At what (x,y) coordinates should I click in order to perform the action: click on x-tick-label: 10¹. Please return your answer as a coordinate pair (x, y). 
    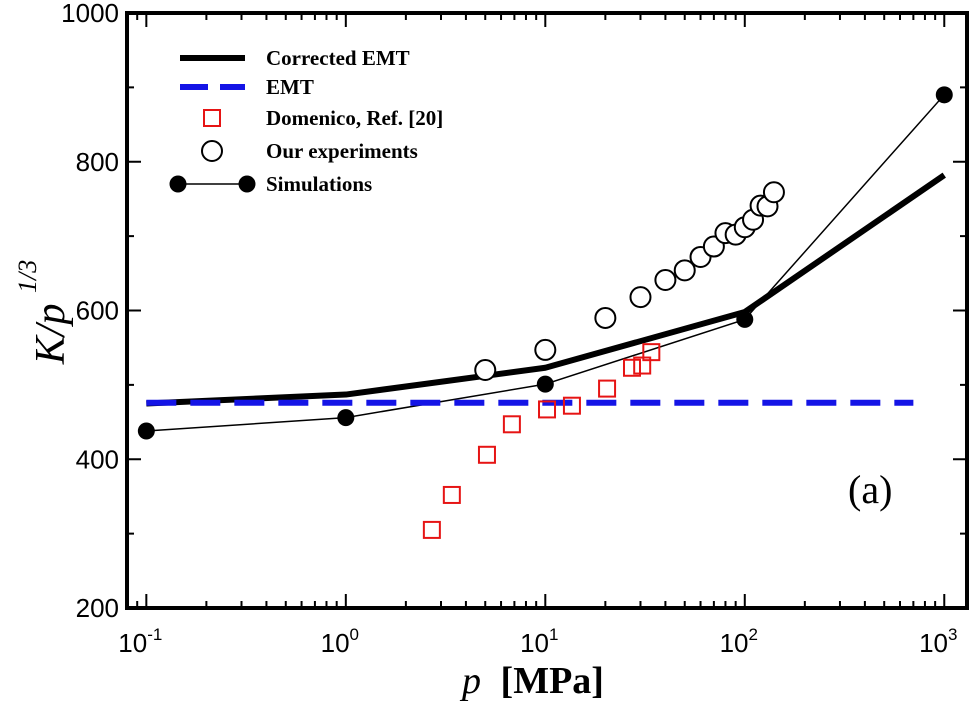
    Looking at the image, I should click on (539, 641).